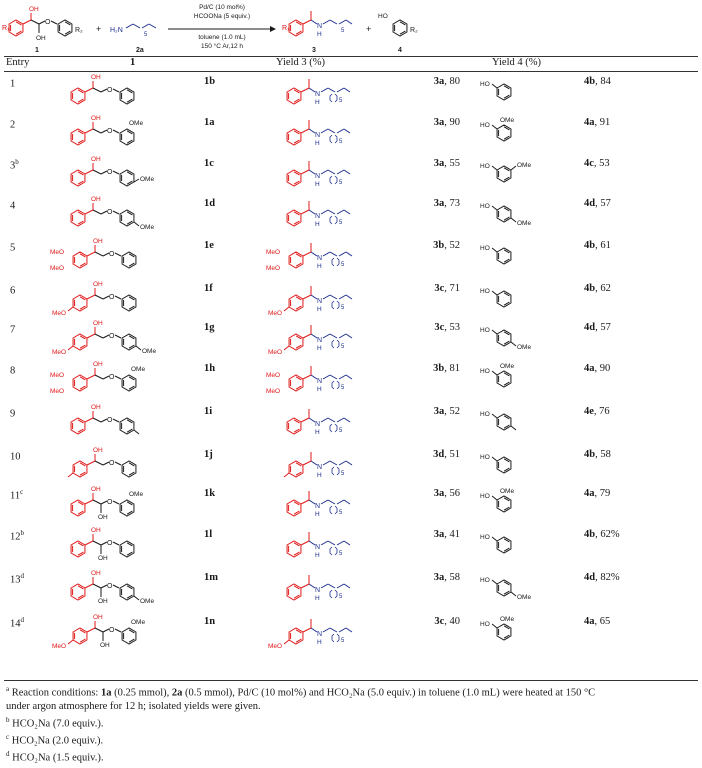 This screenshot has height=768, width=702. I want to click on substrate-structure: OH OH O OMe, so click(106, 503).